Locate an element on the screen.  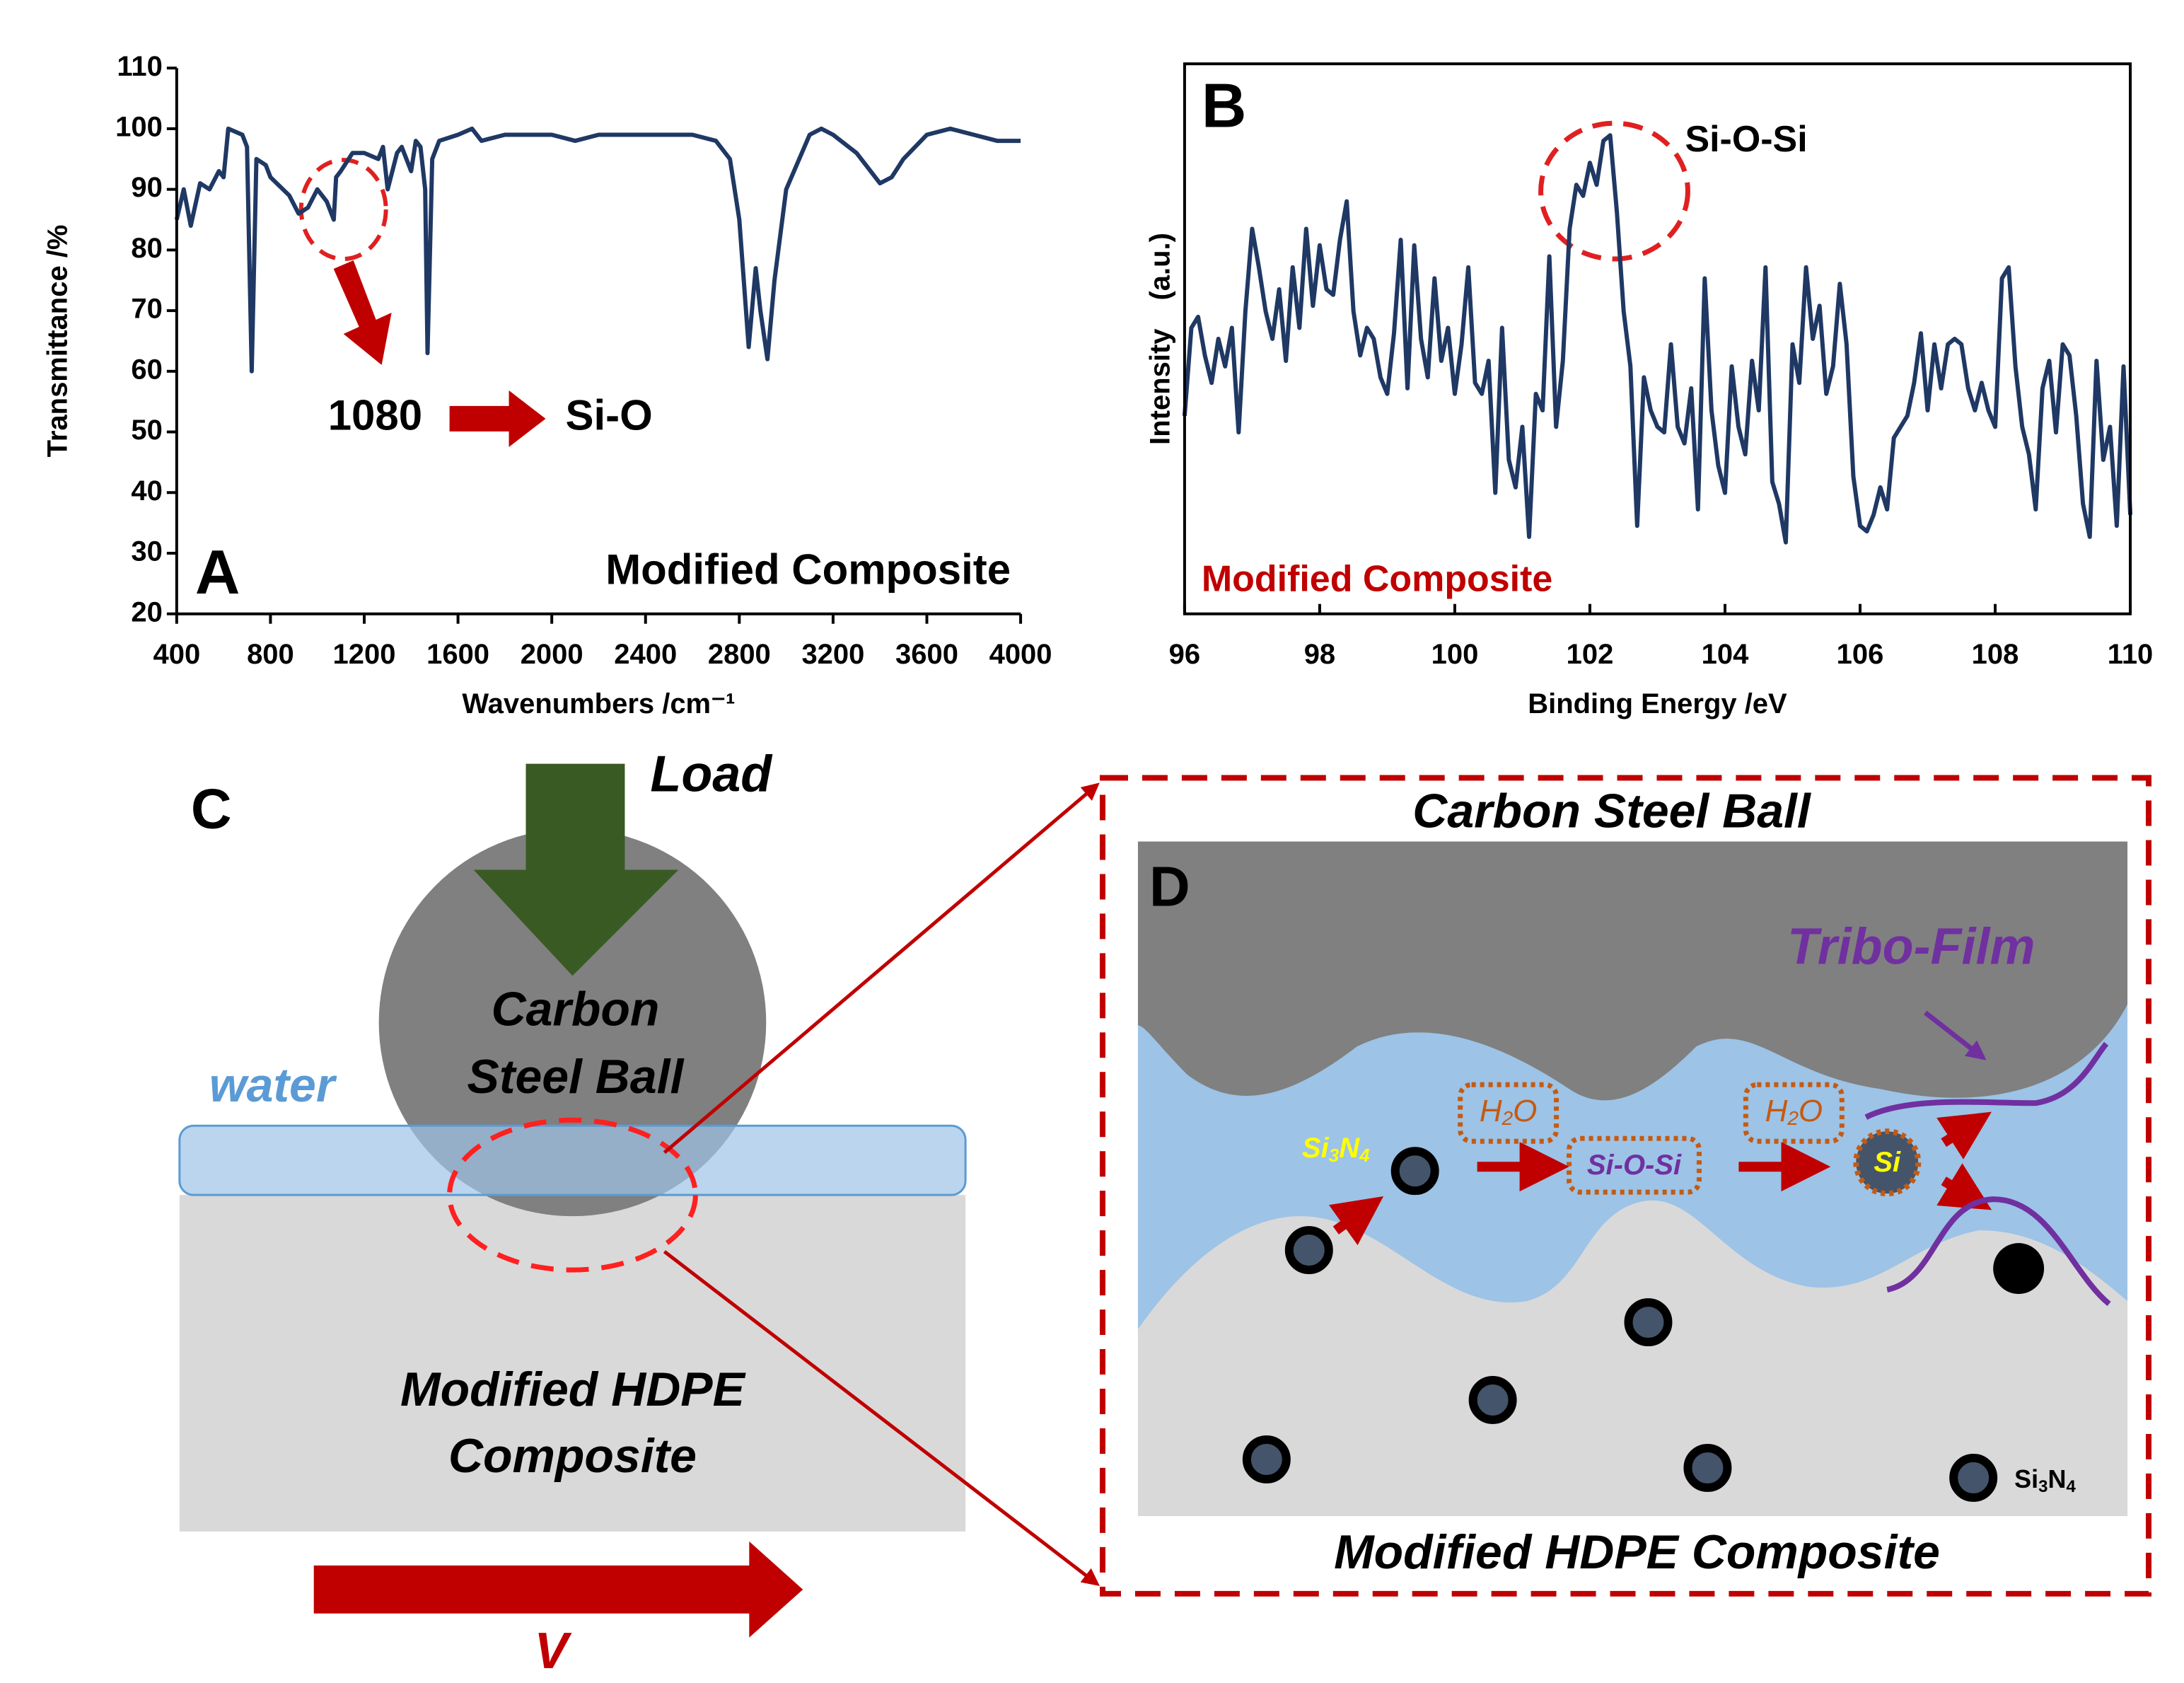
panel-label: C is located at coordinates (212, 808).